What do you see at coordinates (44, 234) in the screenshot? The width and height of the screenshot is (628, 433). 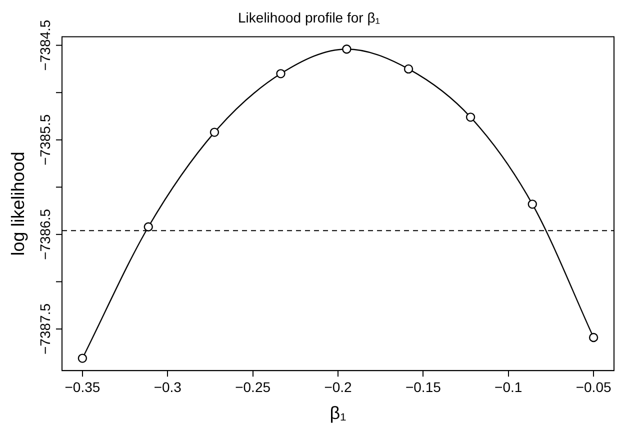 I see `y-tick-label: −7386.5` at bounding box center [44, 234].